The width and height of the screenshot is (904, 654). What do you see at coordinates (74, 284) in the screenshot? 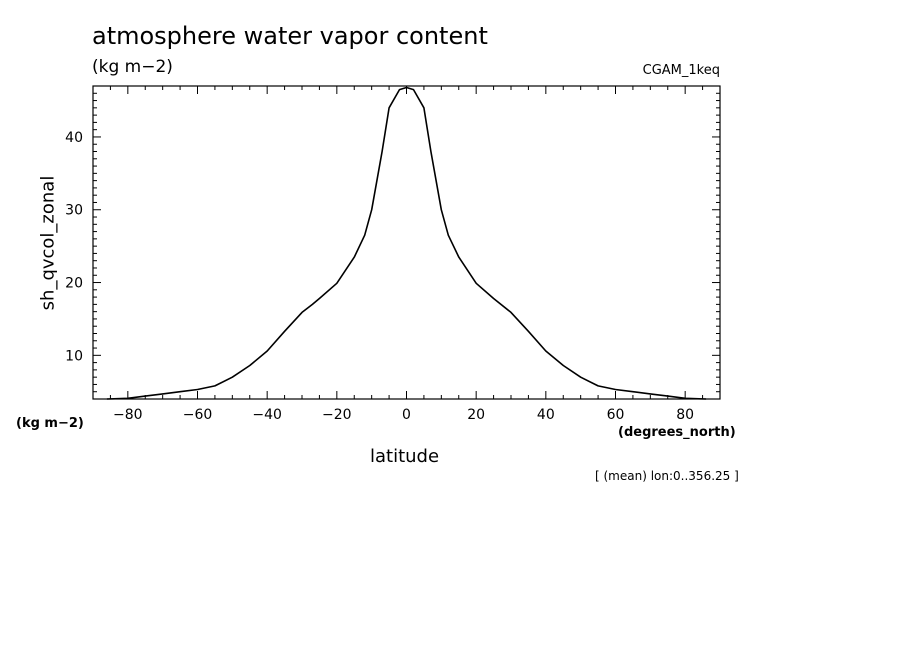
I see `y-tick-label: 20` at bounding box center [74, 284].